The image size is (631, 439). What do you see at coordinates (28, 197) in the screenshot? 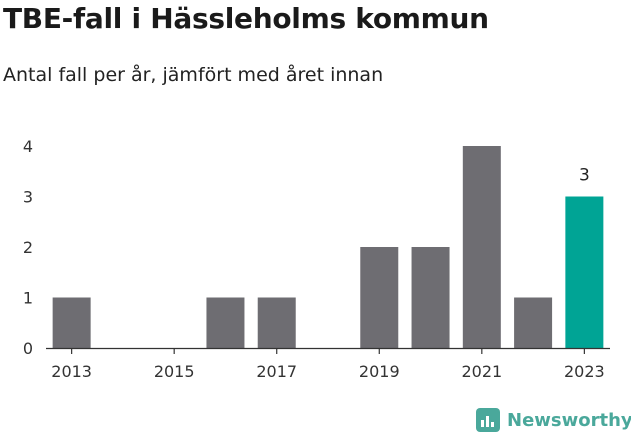
I see `y-tick-label: 3` at bounding box center [28, 197].